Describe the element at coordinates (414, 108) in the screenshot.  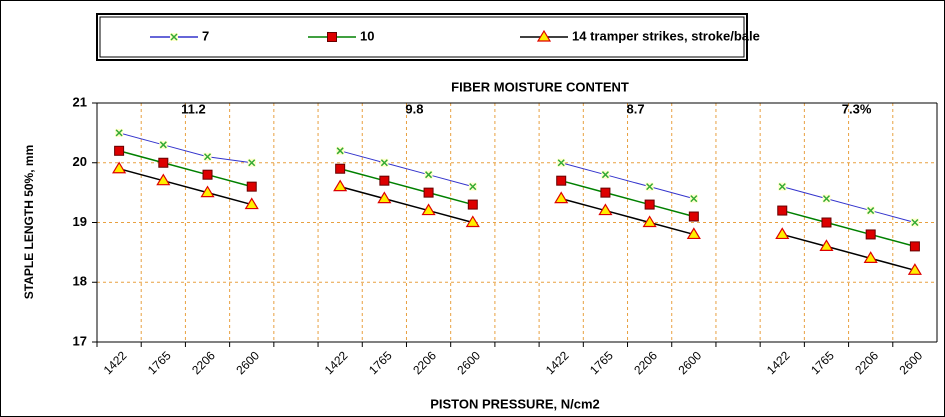
I see `group-label: 9.8` at that location.